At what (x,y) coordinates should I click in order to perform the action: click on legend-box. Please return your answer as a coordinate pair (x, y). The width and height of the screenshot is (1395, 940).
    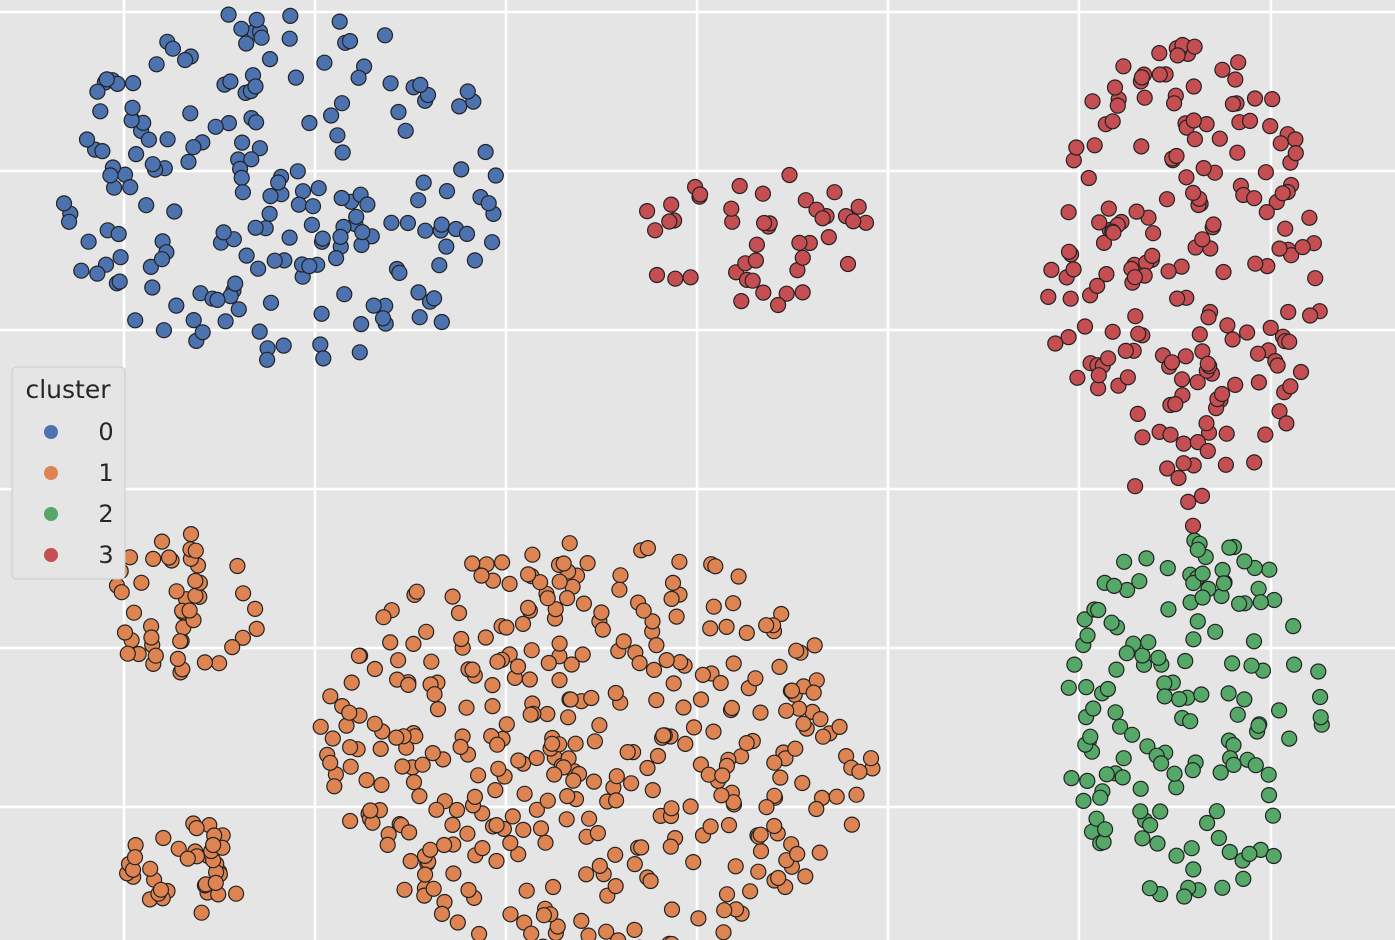
    Looking at the image, I should click on (68, 473).